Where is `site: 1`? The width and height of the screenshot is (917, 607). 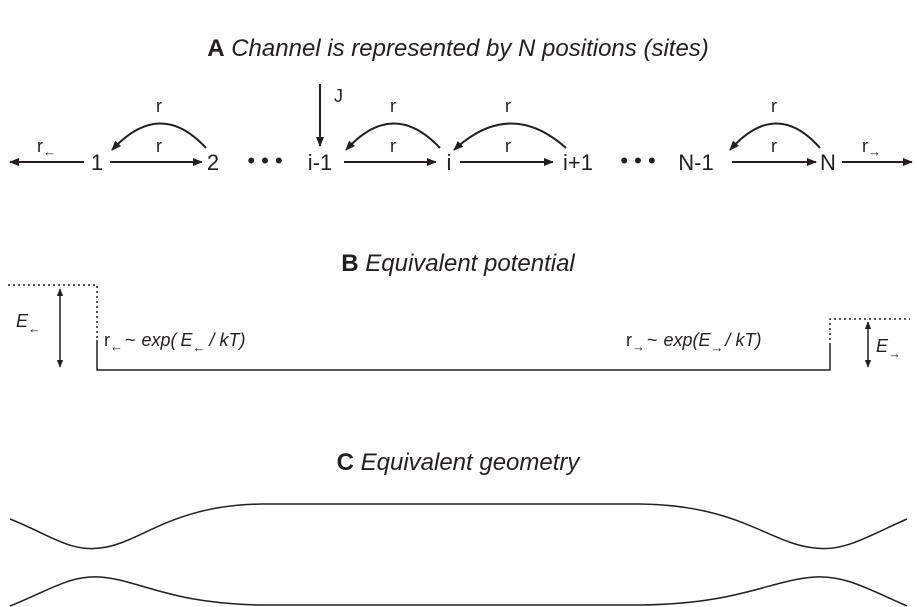 site: 1 is located at coordinates (97, 162).